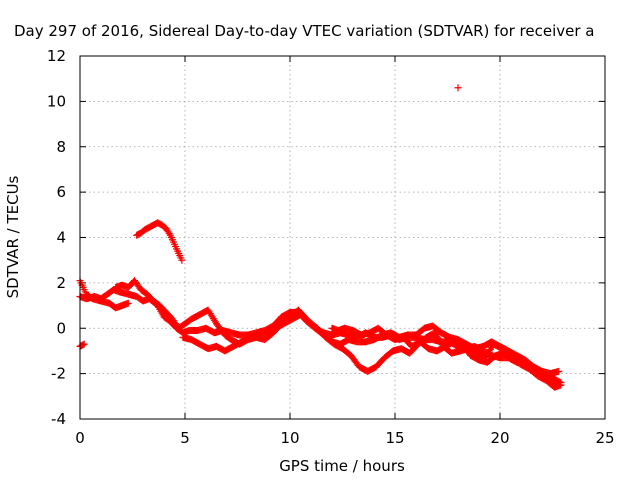 The width and height of the screenshot is (640, 480). What do you see at coordinates (58, 374) in the screenshot?
I see `y-tick-label: -2` at bounding box center [58, 374].